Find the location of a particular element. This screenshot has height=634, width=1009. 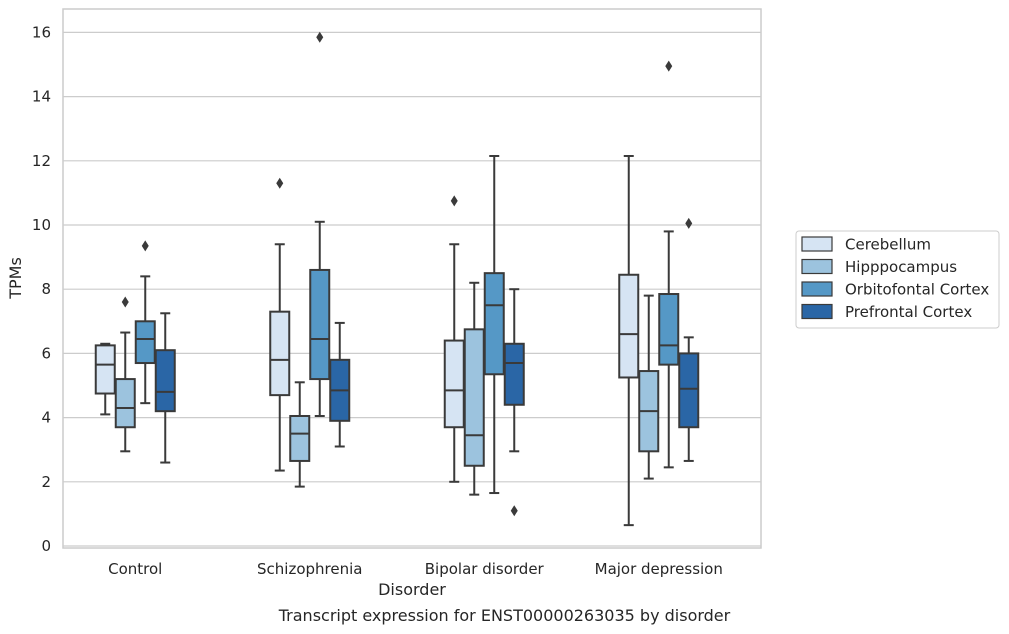

y-axis-label: TPMs is located at coordinates (15, 278).